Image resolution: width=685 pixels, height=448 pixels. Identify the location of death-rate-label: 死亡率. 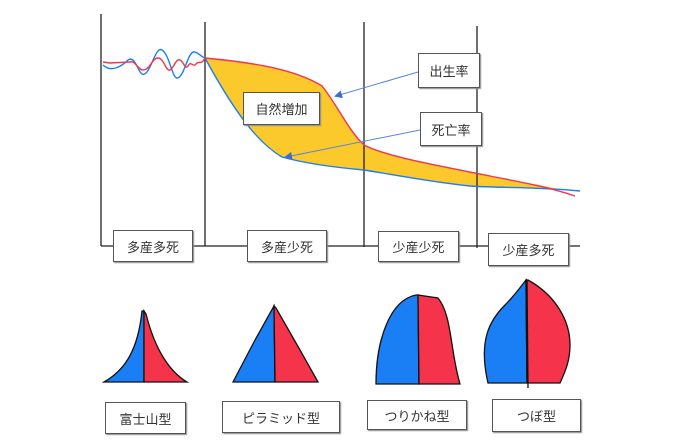
(451, 129).